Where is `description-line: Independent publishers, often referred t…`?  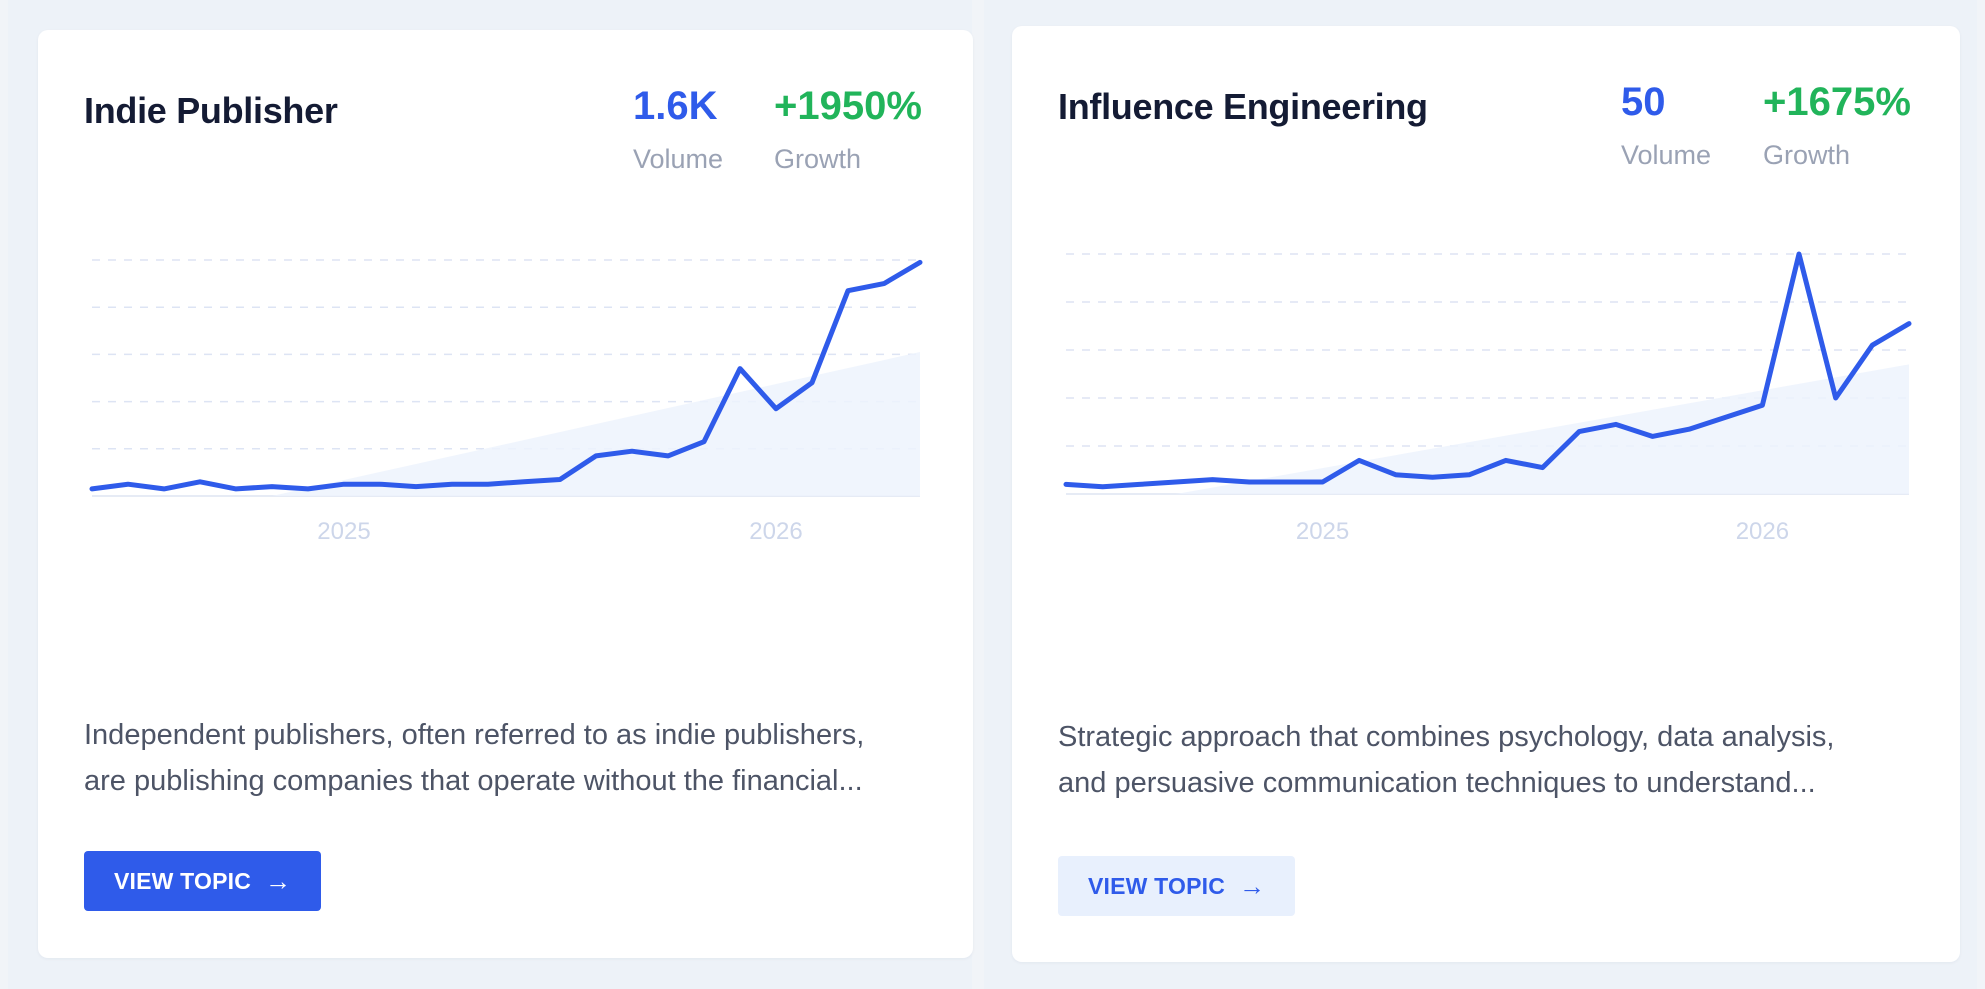 description-line: Independent publishers, often referred t… is located at coordinates (474, 735).